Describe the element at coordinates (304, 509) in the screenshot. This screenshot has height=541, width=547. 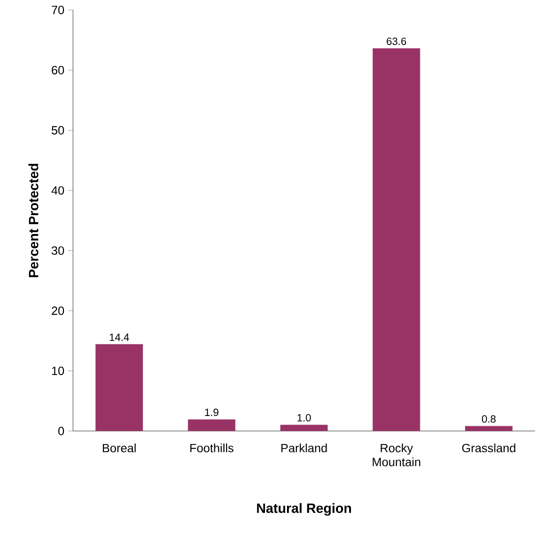
I see `x-axis-title: Natural Region` at that location.